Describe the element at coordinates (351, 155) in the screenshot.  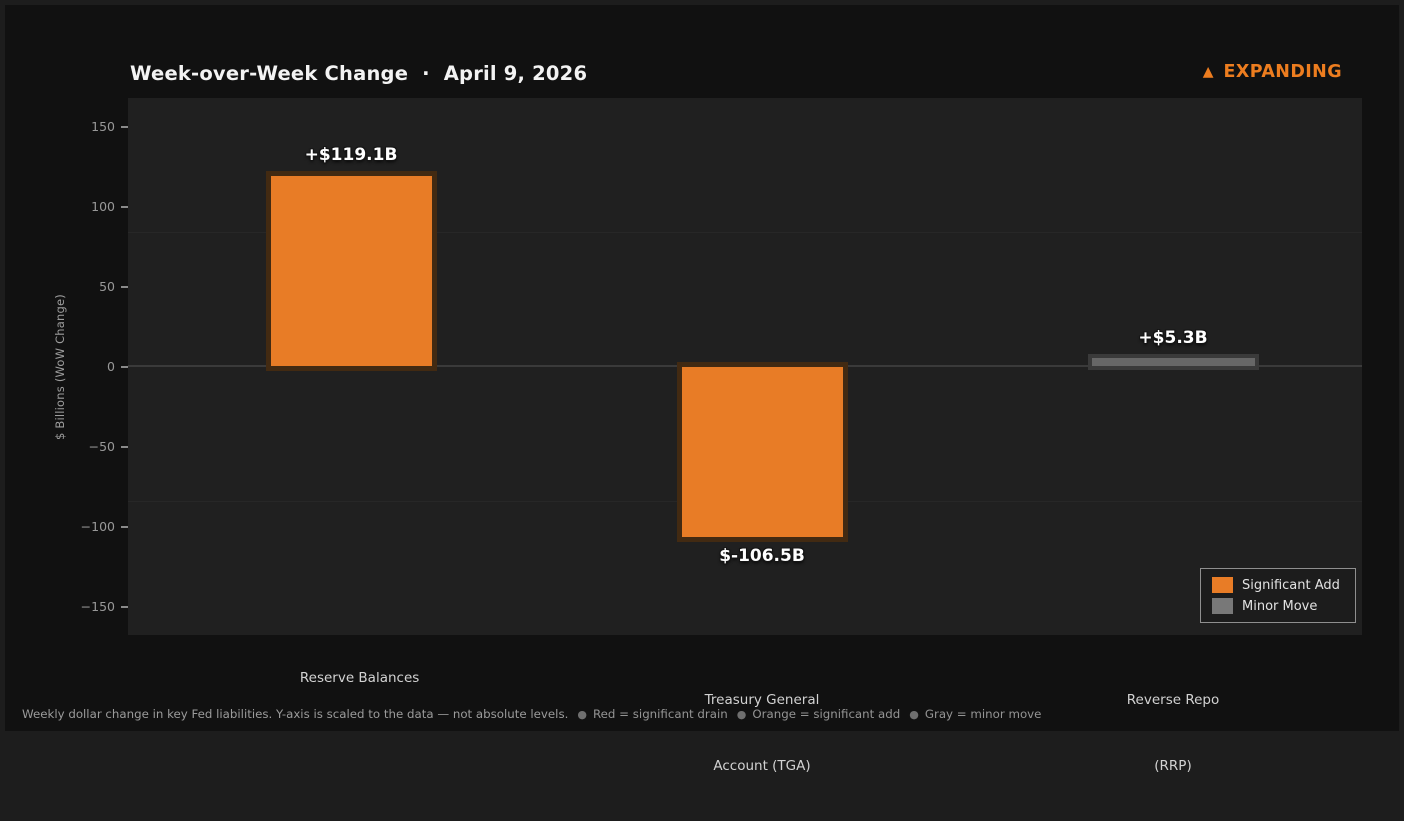
I see `bar-value-label-reserve-balances: +$119.1B` at that location.